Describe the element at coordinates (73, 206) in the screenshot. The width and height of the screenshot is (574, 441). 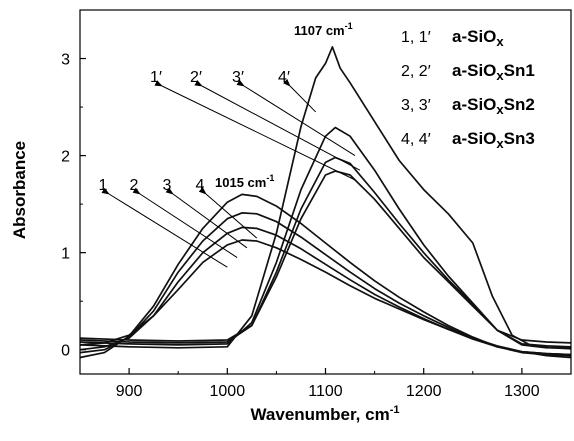
I see `y-axis: 0 1 2 3` at that location.